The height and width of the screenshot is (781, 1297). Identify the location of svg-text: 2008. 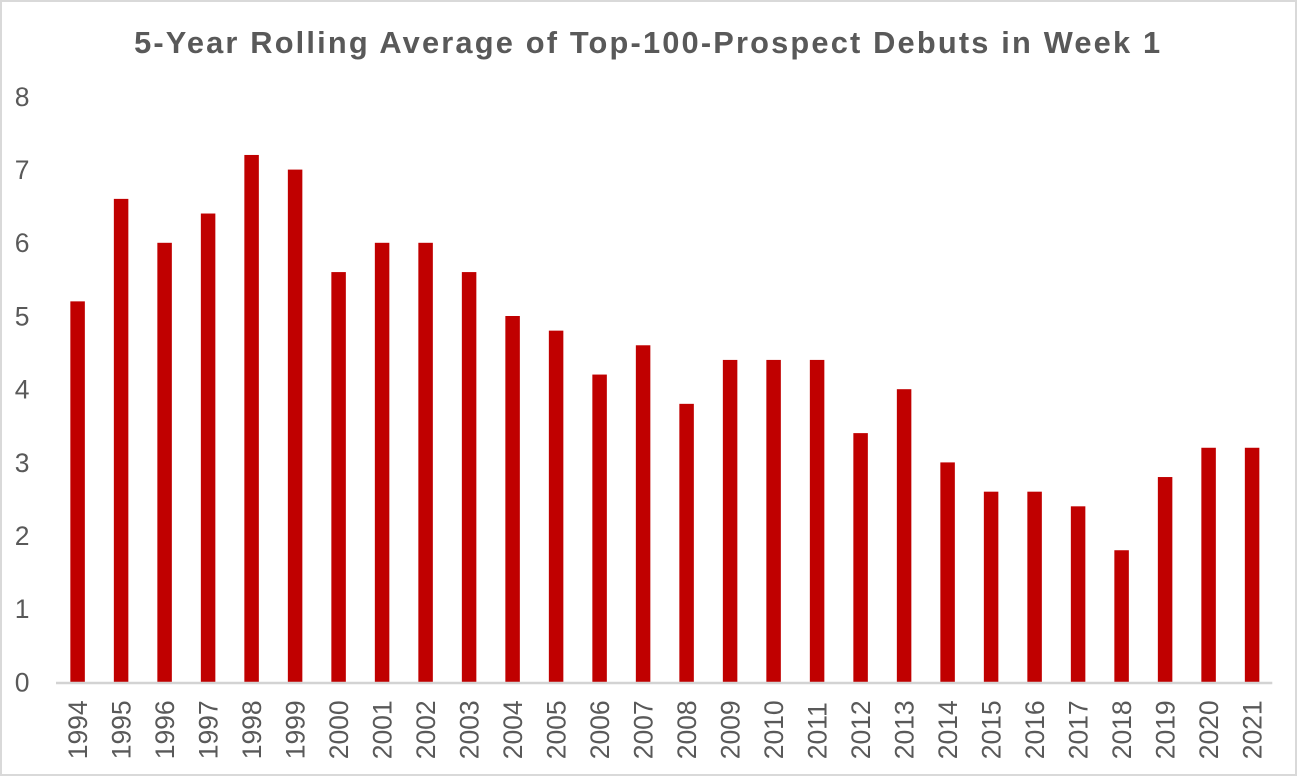
(687, 729).